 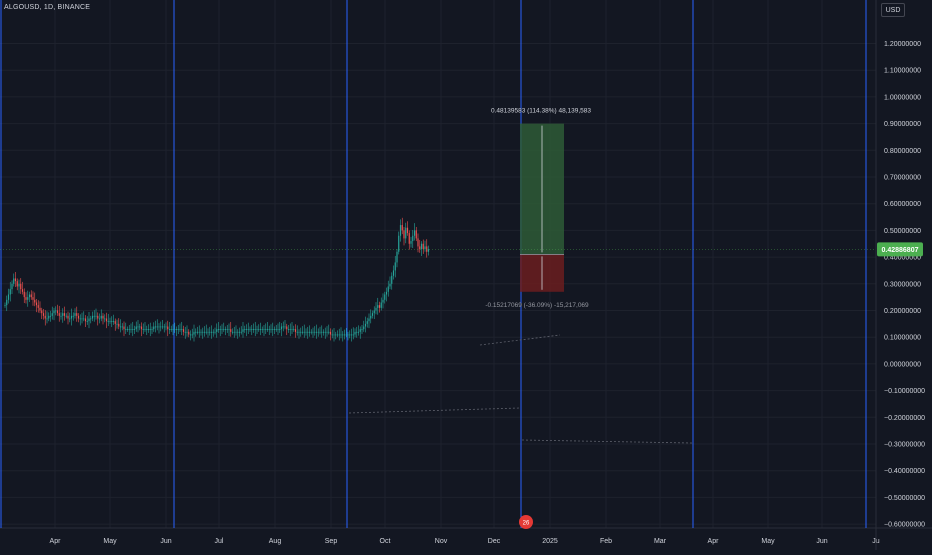 I want to click on currency-button: USD, so click(x=893, y=10).